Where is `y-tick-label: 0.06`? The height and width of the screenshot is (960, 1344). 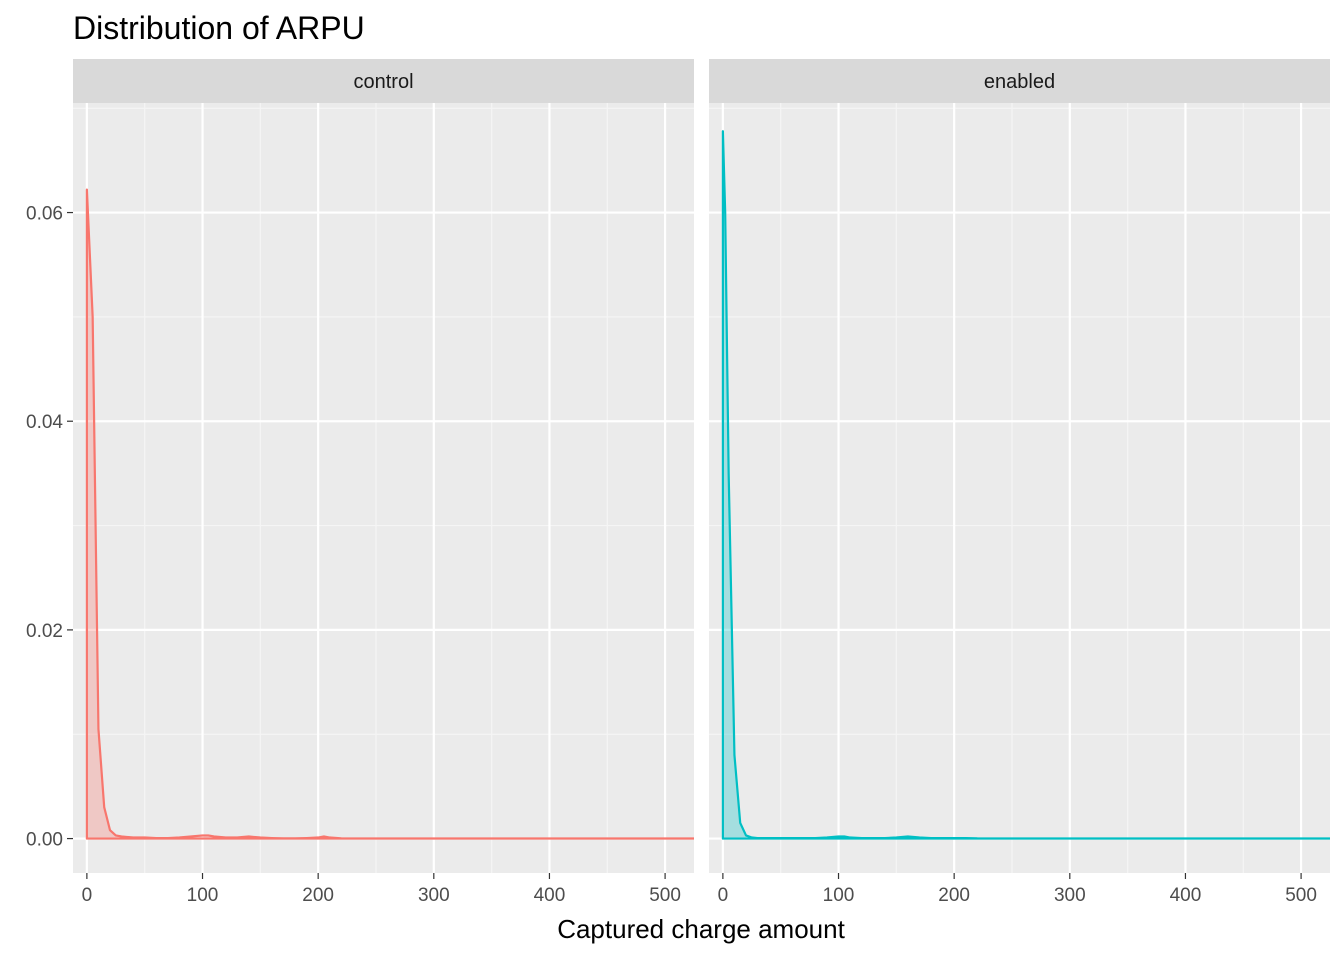
y-tick-label: 0.06 is located at coordinates (44, 214).